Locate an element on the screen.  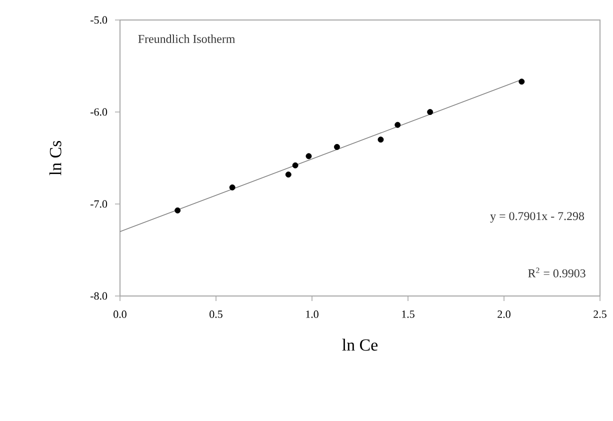
annotation: R$^{2}$ = 0.9903 is located at coordinates (557, 273).